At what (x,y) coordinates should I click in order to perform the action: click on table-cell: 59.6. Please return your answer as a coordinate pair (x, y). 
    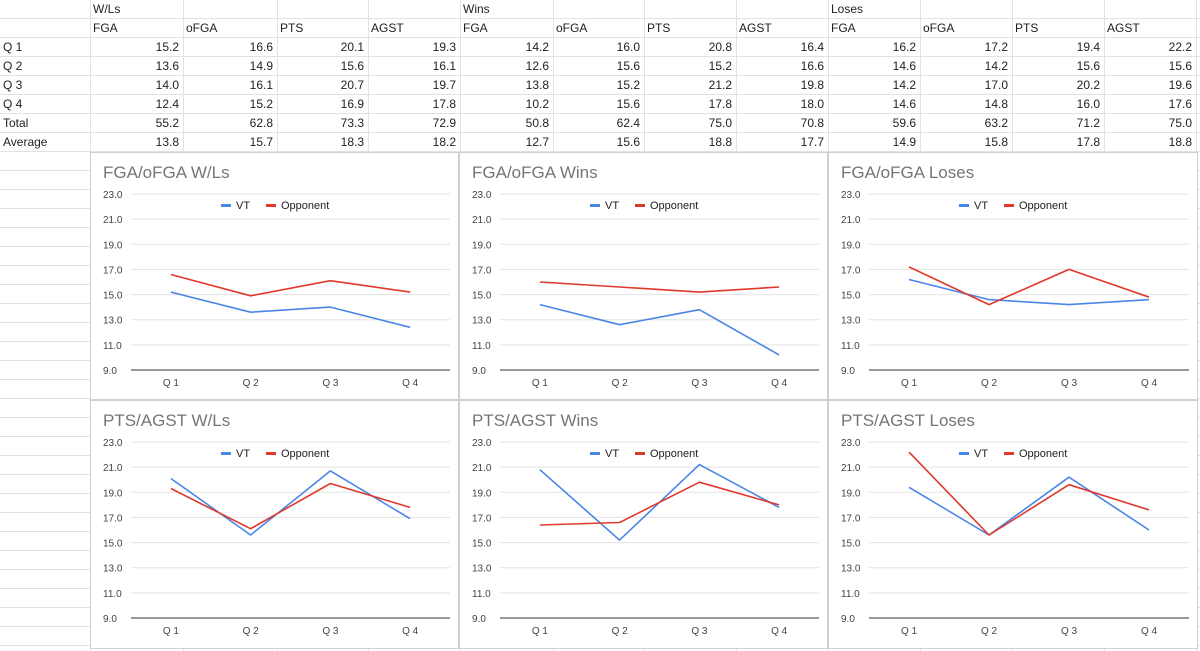
    Looking at the image, I should click on (904, 123).